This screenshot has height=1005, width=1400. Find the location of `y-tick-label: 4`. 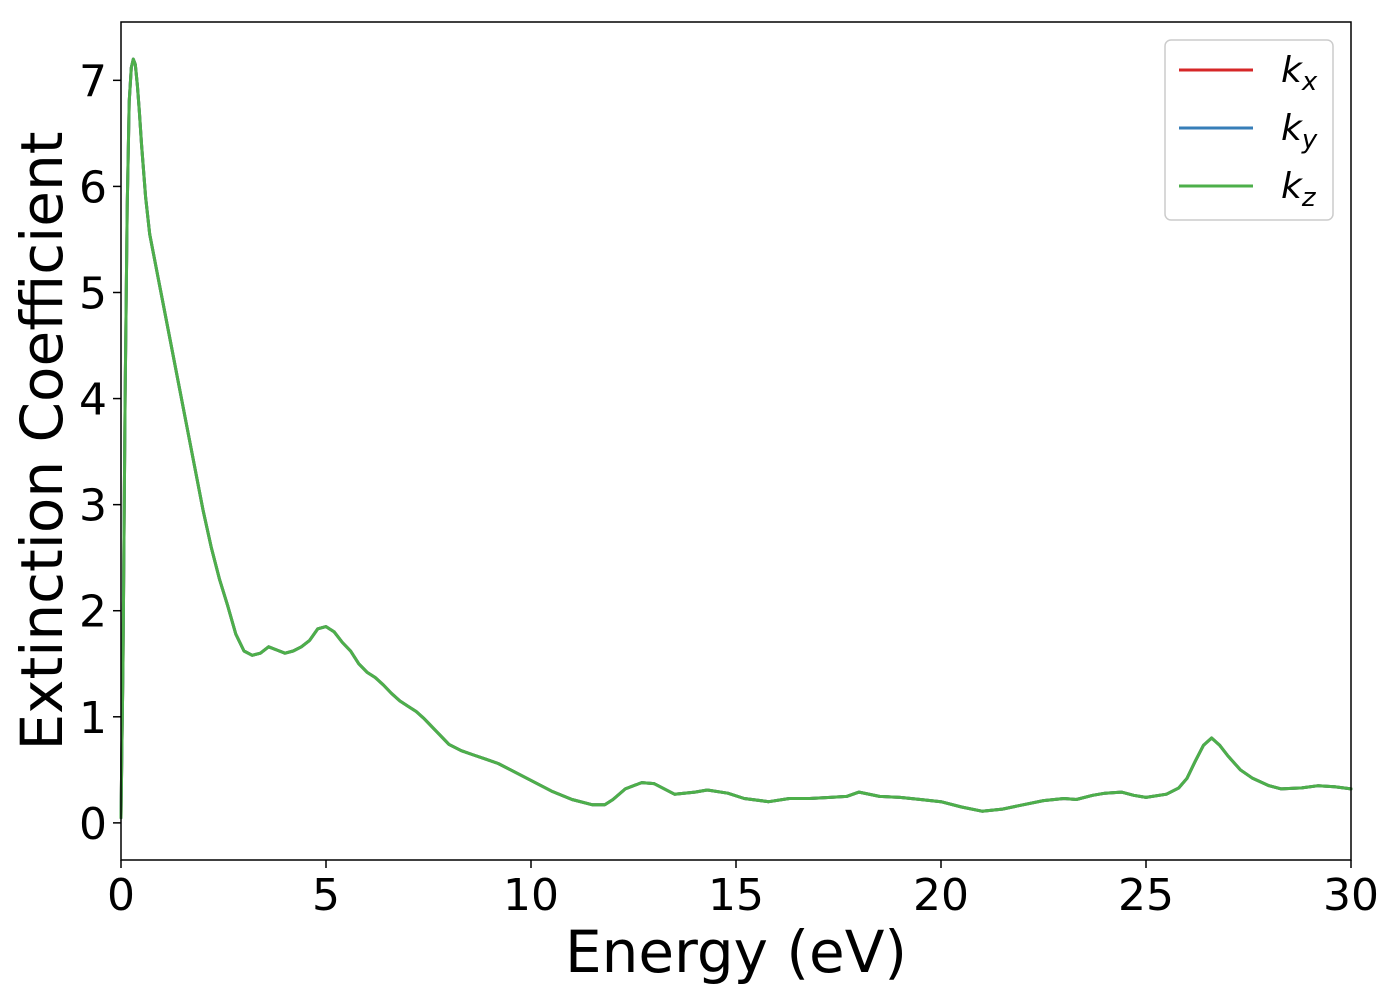

y-tick-label: 4 is located at coordinates (93, 400).